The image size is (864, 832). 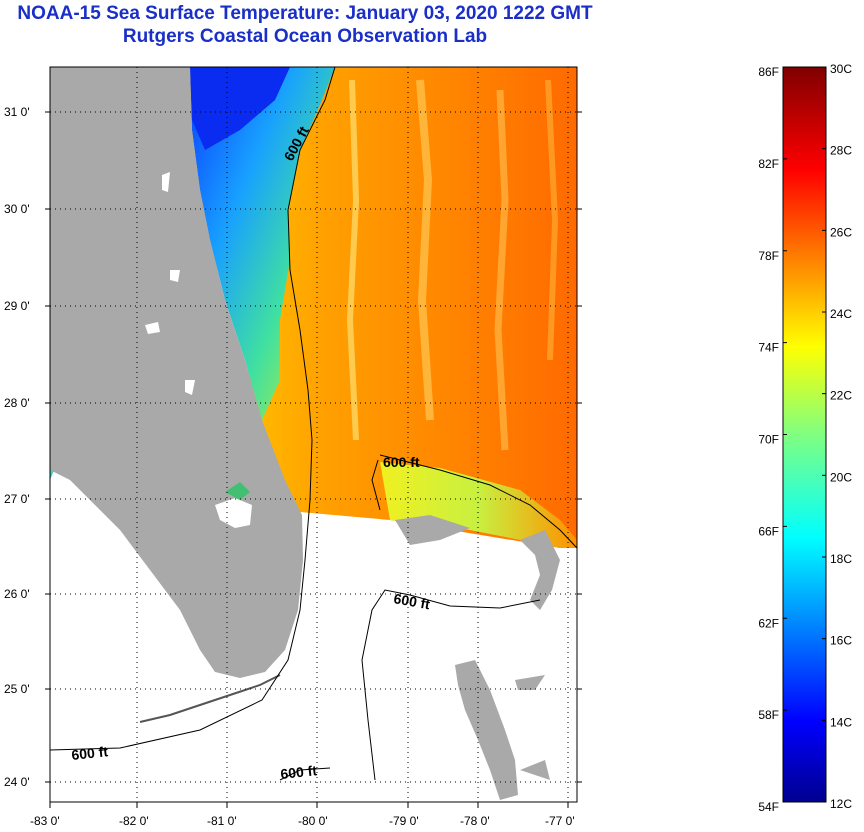 What do you see at coordinates (532, 727) in the screenshot?
I see `bahamas-keys` at bounding box center [532, 727].